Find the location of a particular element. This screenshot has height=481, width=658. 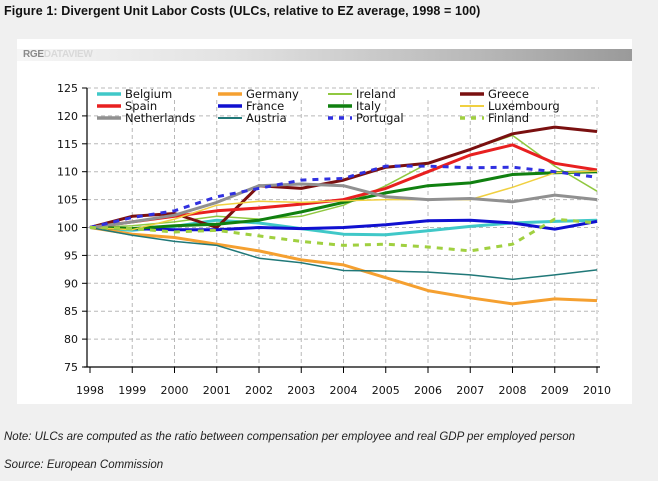

legend-item-belgium: Belgium is located at coordinates (134, 94).